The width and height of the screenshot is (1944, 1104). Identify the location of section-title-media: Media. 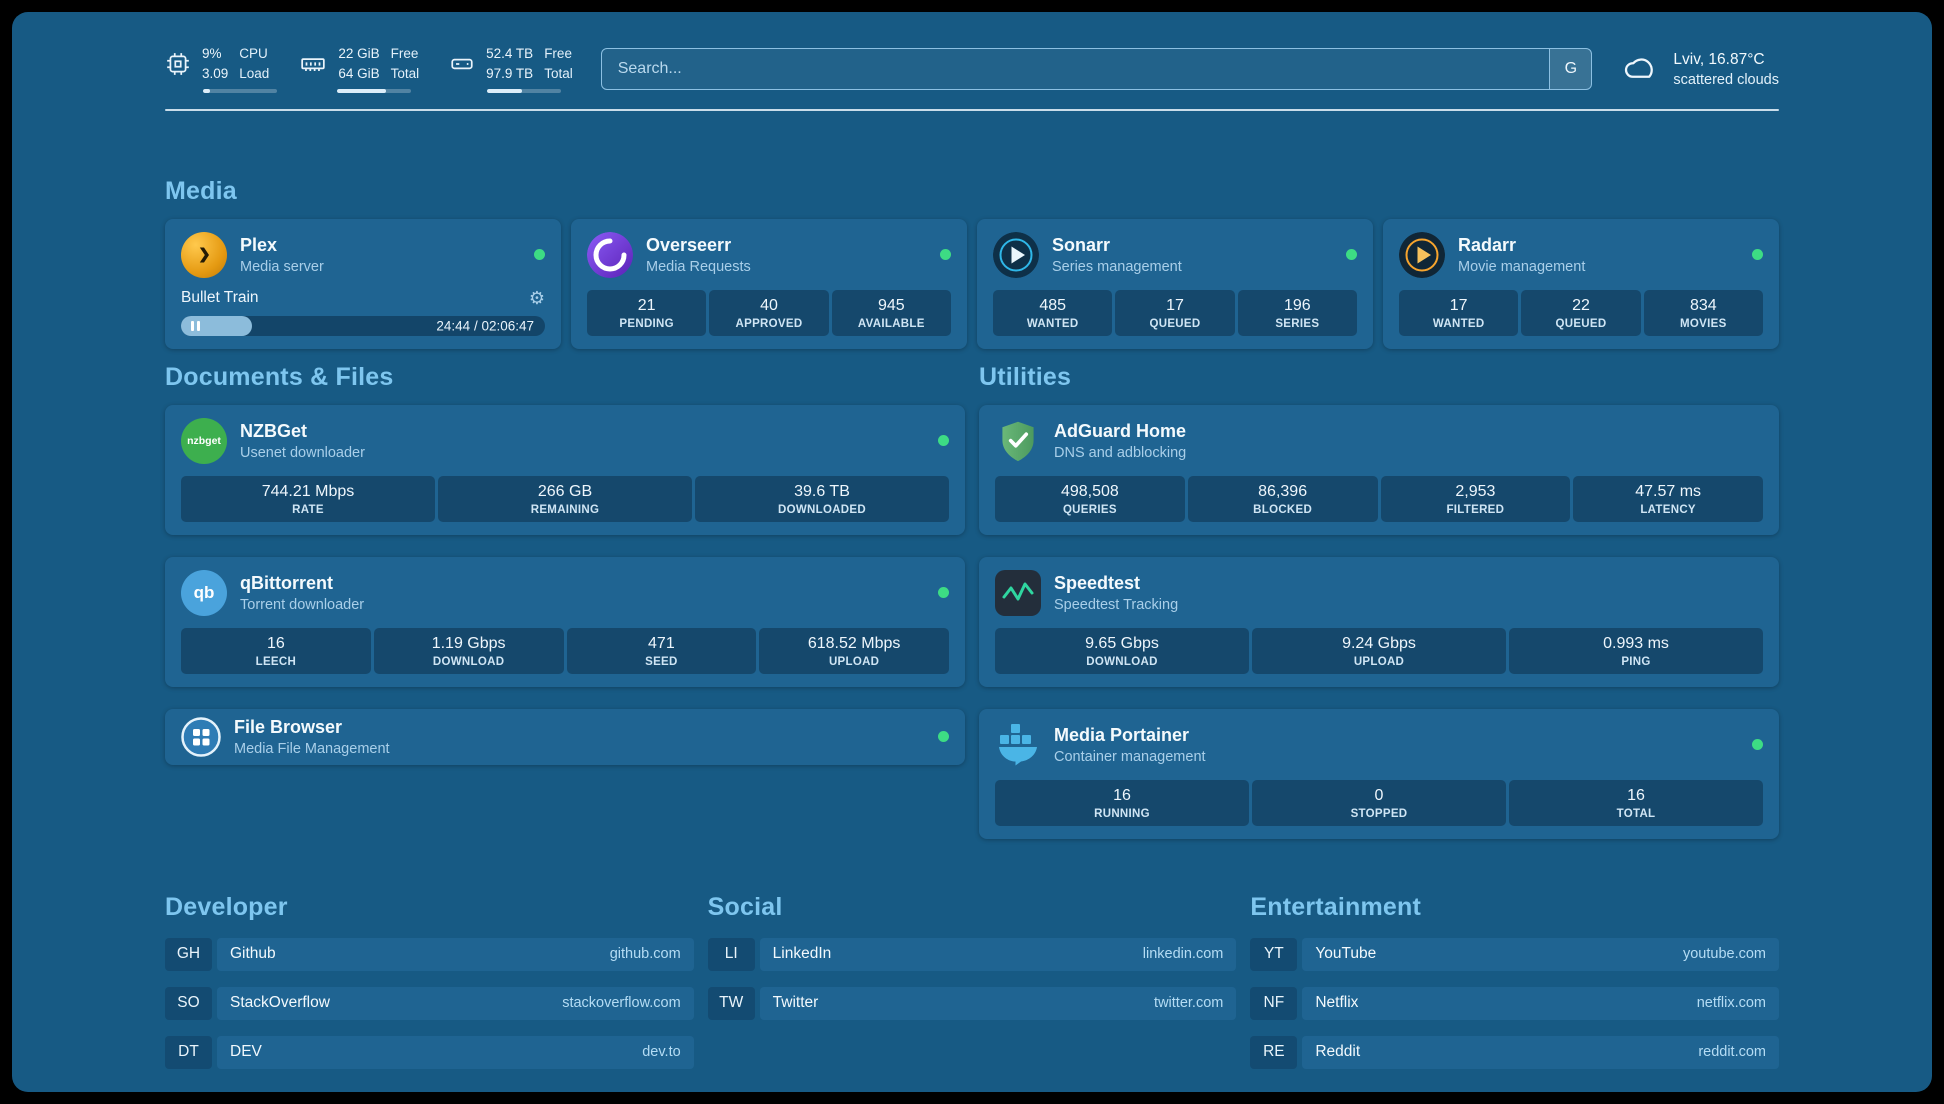
(201, 190).